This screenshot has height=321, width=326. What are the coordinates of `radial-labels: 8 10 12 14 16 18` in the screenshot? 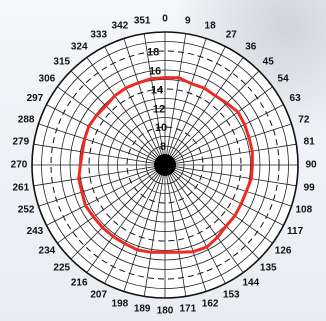 It's located at (157, 100).